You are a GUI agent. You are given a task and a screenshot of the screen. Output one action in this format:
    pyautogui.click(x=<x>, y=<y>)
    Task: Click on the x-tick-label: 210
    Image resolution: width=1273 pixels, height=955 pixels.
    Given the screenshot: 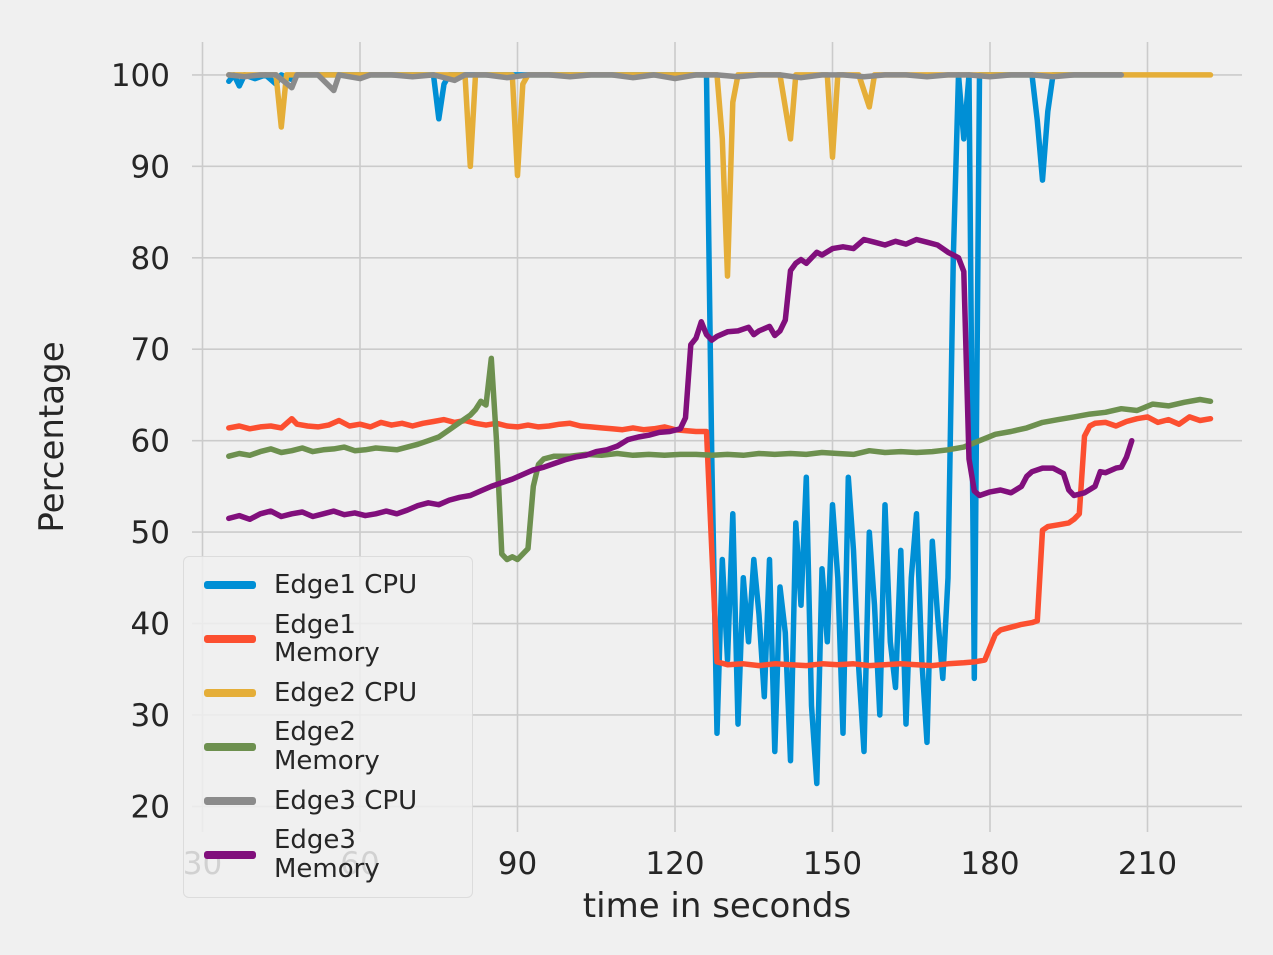 What is the action you would take?
    pyautogui.click(x=1147, y=864)
    